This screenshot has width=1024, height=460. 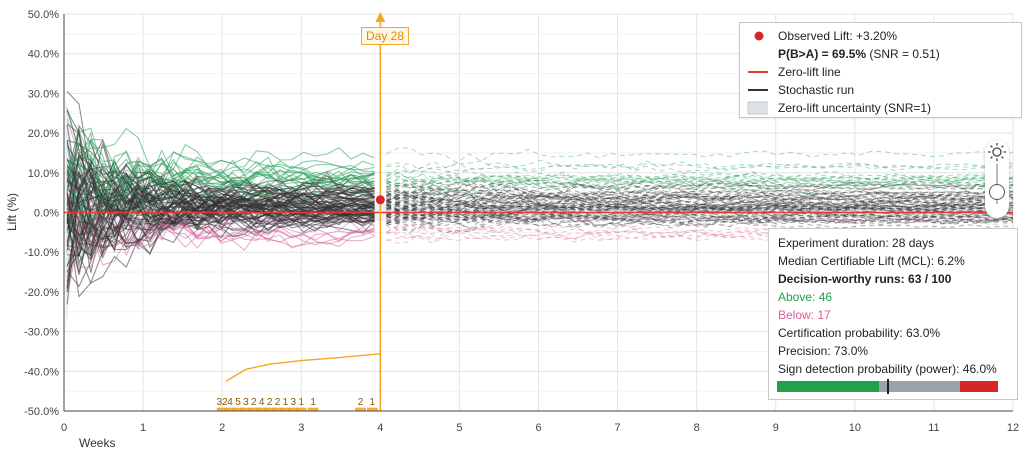 What do you see at coordinates (43, 134) in the screenshot?
I see `y-tick-label: 20.0%` at bounding box center [43, 134].